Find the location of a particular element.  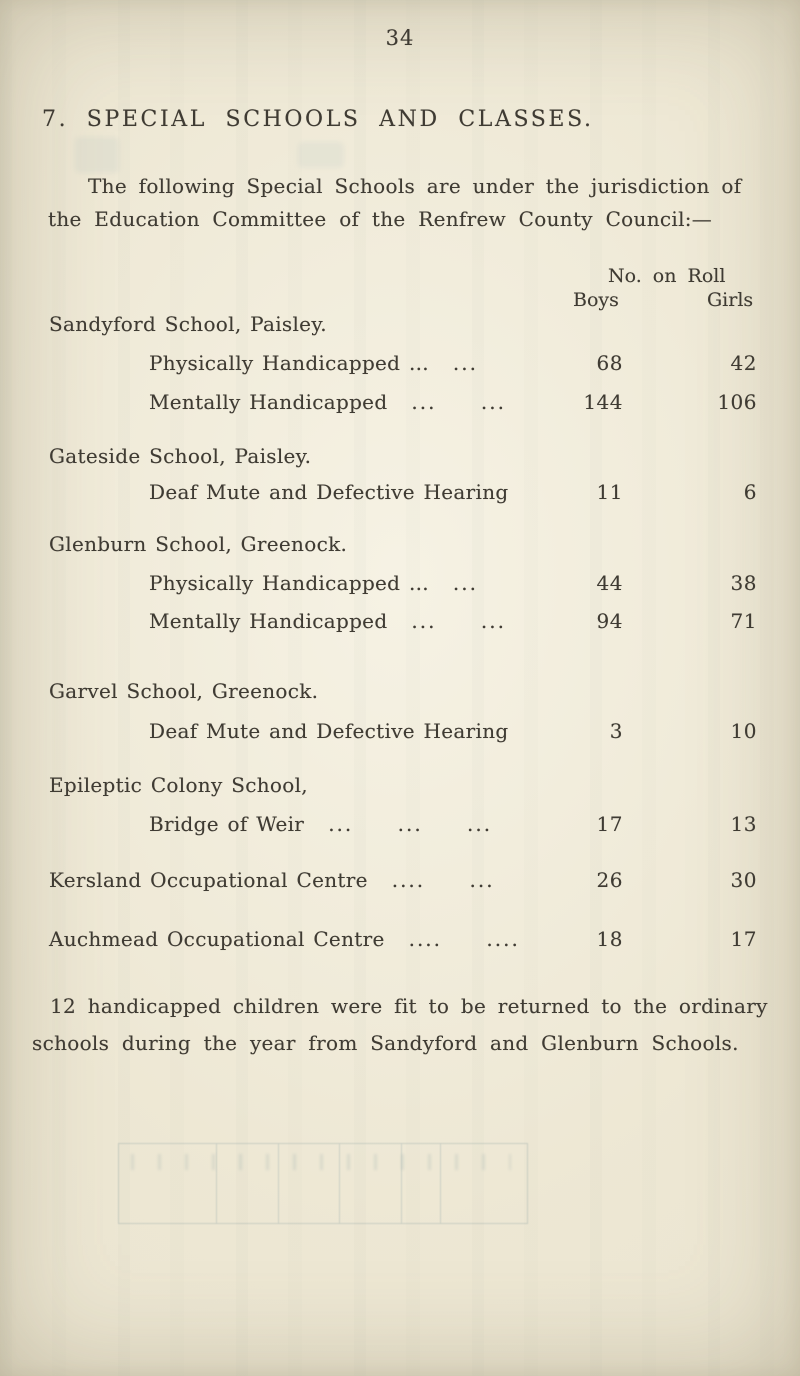

girls-value: 10 is located at coordinates (743, 731).